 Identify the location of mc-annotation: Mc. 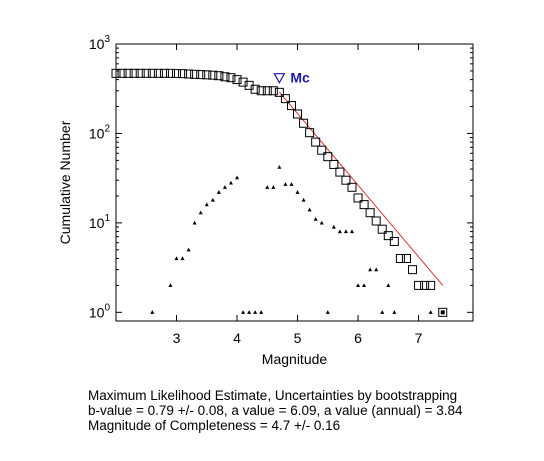
(291, 78).